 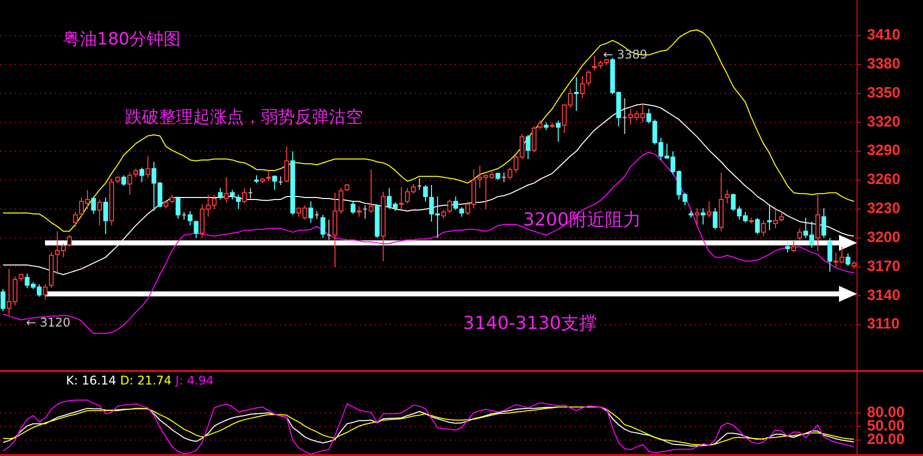 What do you see at coordinates (883, 324) in the screenshot?
I see `y-tick-label: 3110` at bounding box center [883, 324].